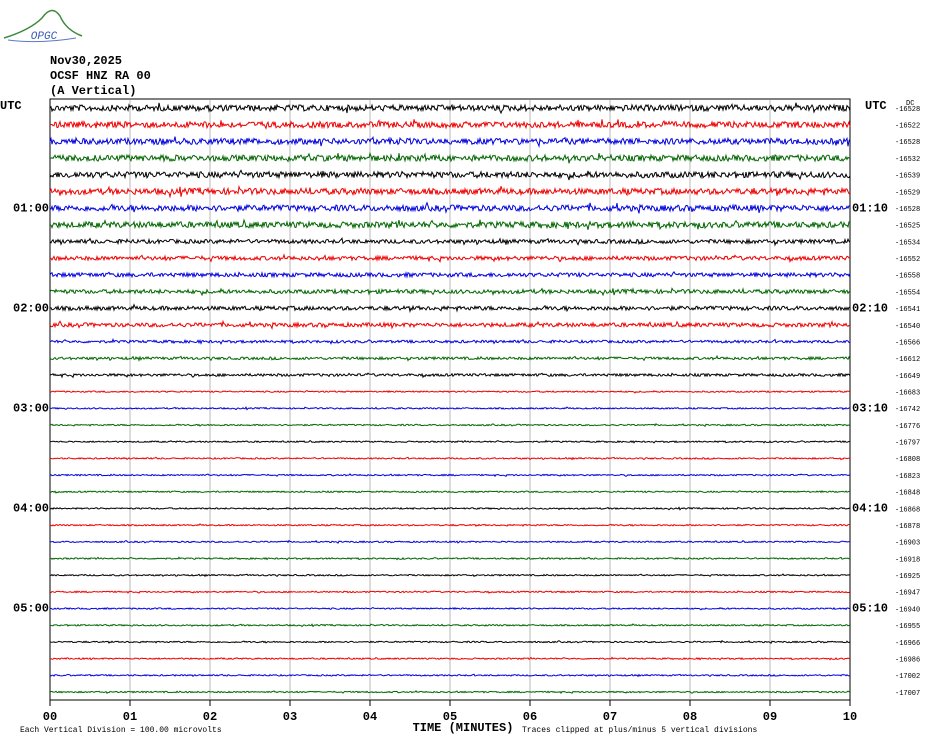 The width and height of the screenshot is (930, 744). Describe the element at coordinates (770, 717) in the screenshot. I see `x-tick-label: 09` at that location.